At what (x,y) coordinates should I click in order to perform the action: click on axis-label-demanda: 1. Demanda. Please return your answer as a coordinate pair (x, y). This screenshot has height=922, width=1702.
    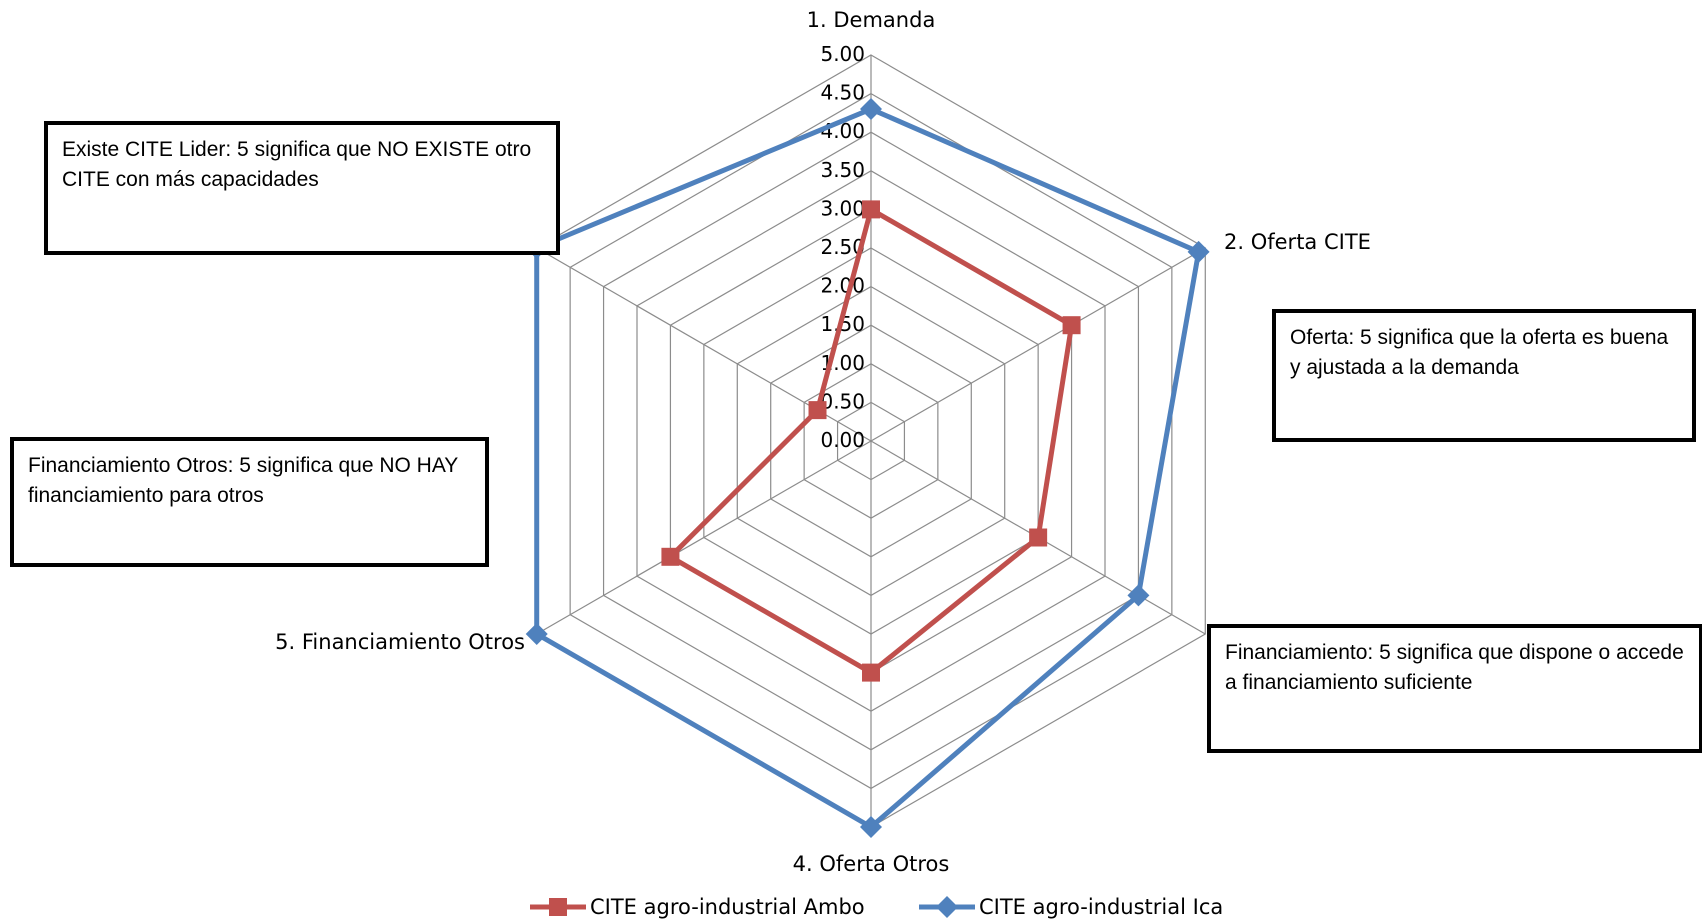
    Looking at the image, I should click on (871, 20).